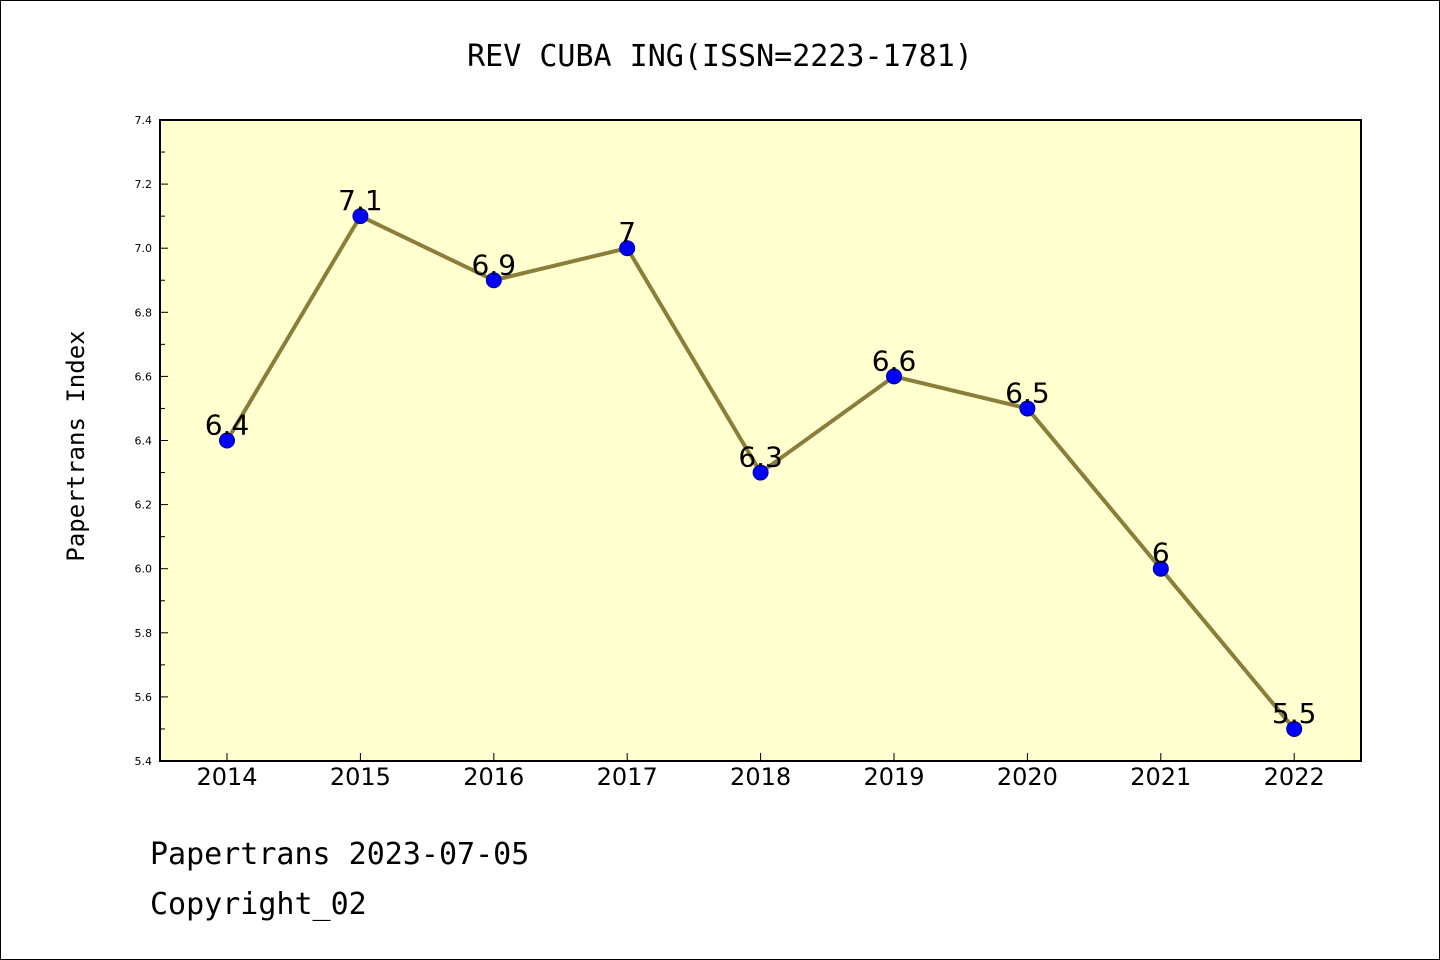 The image size is (1440, 960). What do you see at coordinates (760, 777) in the screenshot?
I see `x-tick-label: 2018` at bounding box center [760, 777].